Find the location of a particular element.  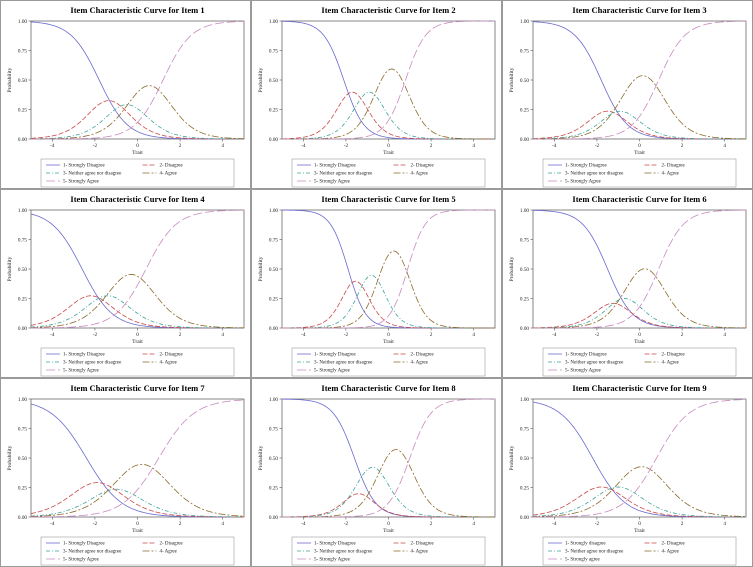

chart-title: Item Characteristic Curve for Item 9 is located at coordinates (639, 388).